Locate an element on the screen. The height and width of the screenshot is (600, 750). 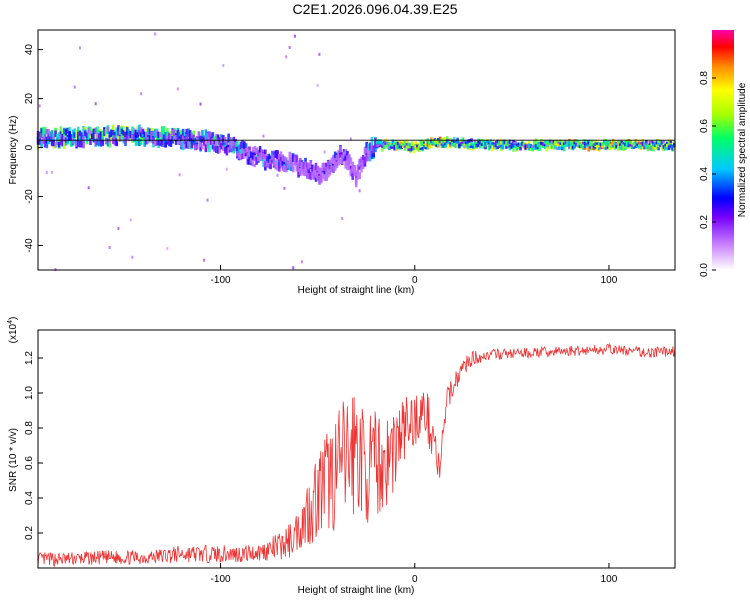
snr-y-tick-label: 0.2 is located at coordinates (29, 533).